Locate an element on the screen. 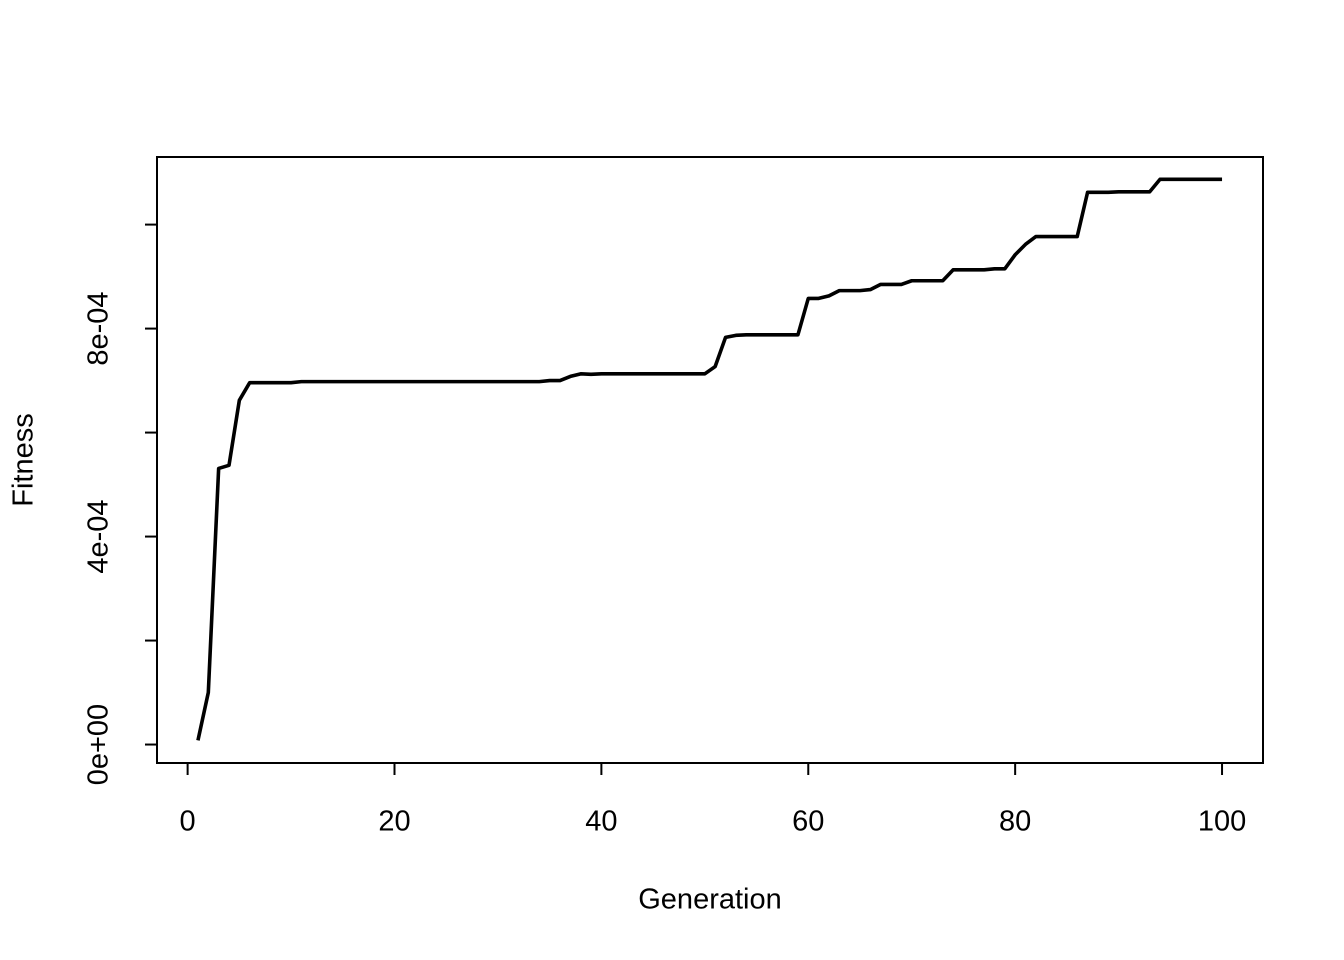  y-tick-label: 0e+00 is located at coordinates (99, 744).